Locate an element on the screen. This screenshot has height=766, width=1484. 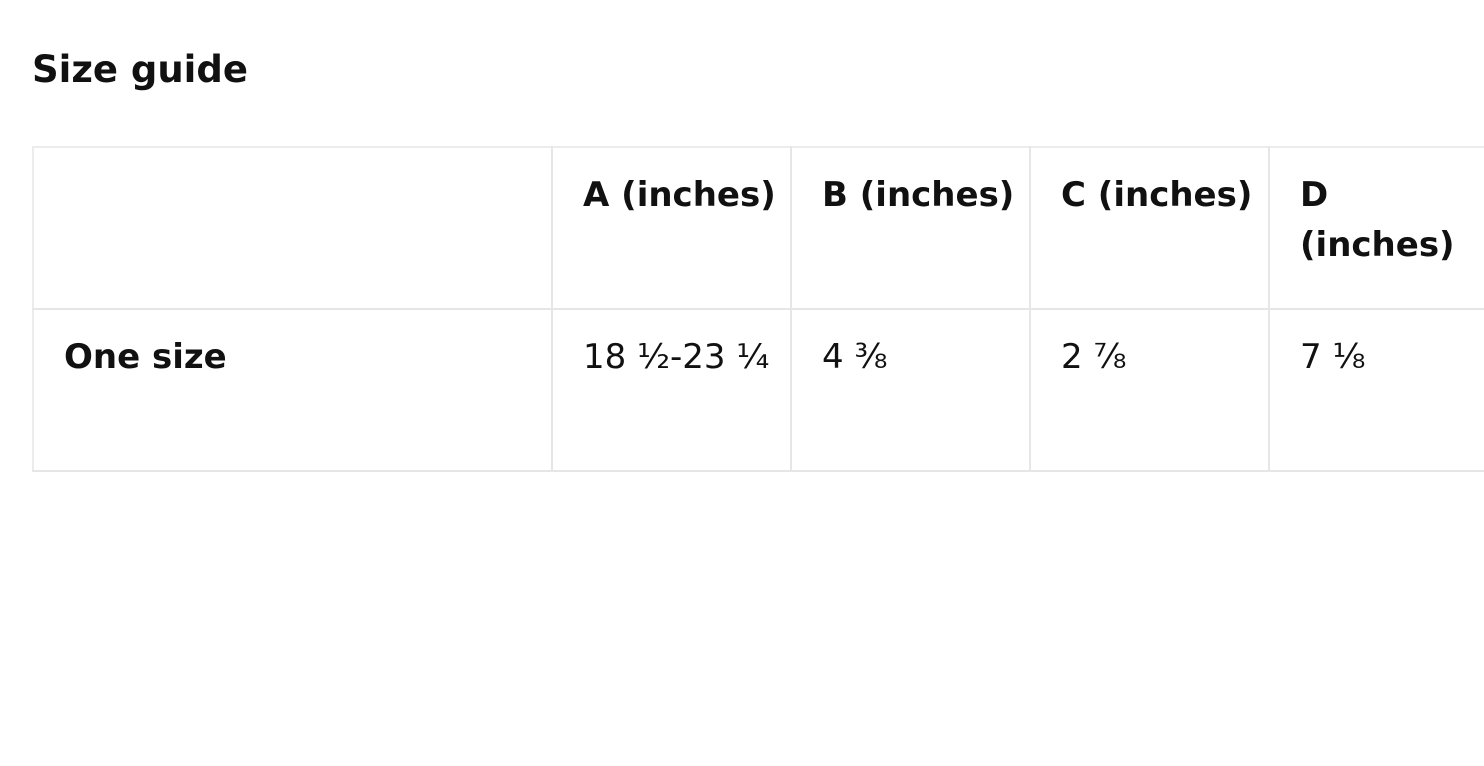
page-title: Size guide is located at coordinates (140, 69).